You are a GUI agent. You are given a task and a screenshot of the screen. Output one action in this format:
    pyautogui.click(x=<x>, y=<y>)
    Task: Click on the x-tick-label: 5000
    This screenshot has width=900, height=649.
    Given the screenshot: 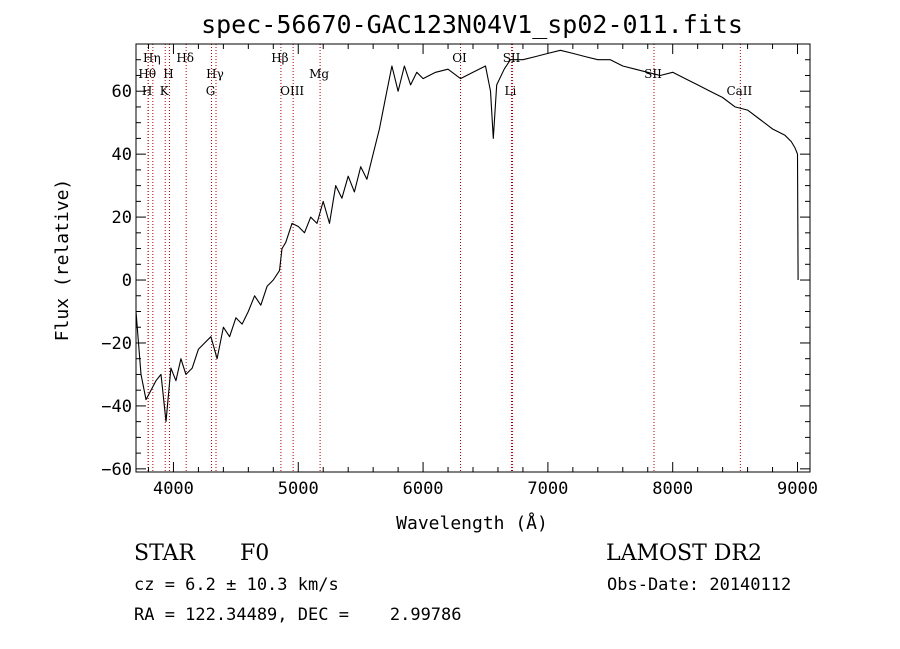 What is the action you would take?
    pyautogui.click(x=298, y=489)
    